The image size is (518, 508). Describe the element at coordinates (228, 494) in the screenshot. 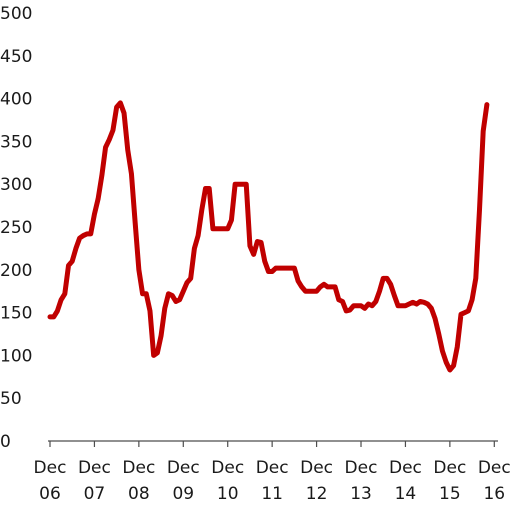

I see `x-tick-label-year: 10` at that location.